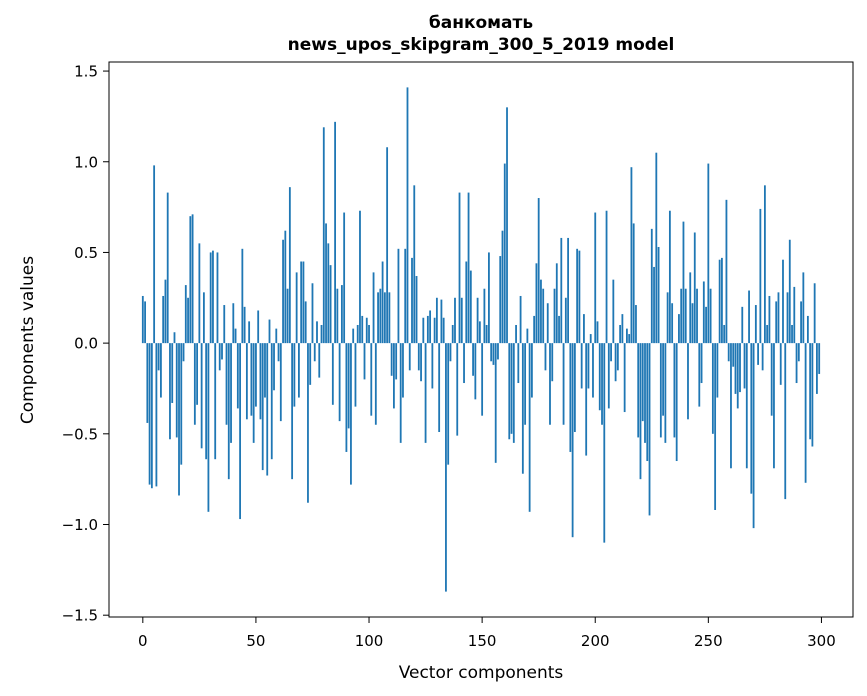  What do you see at coordinates (80, 434) in the screenshot?
I see `y-tick-label: −0.5` at bounding box center [80, 434].